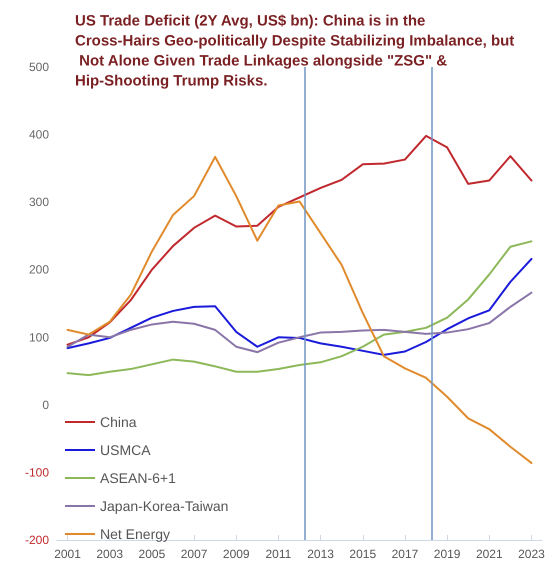  What do you see at coordinates (39, 337) in the screenshot?
I see `y-tick-label: 100` at bounding box center [39, 337].